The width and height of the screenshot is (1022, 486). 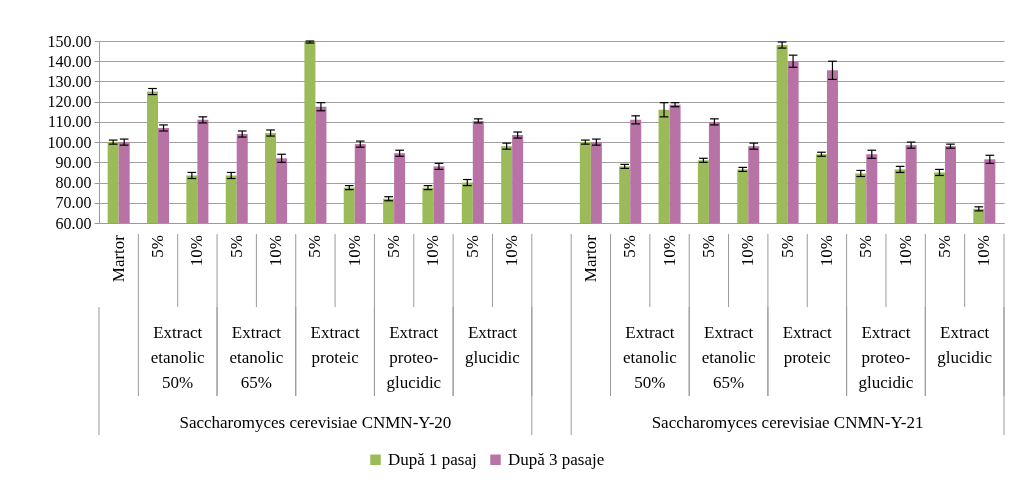 What do you see at coordinates (73, 203) in the screenshot?
I see `y-tick-label: 70.00` at bounding box center [73, 203].